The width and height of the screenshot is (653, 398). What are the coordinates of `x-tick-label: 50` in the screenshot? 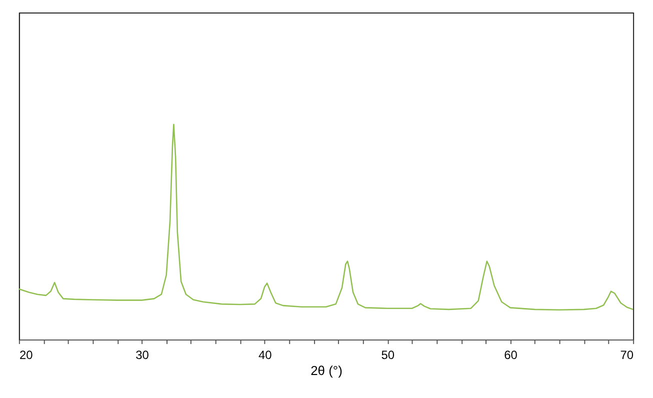 It's located at (388, 355).